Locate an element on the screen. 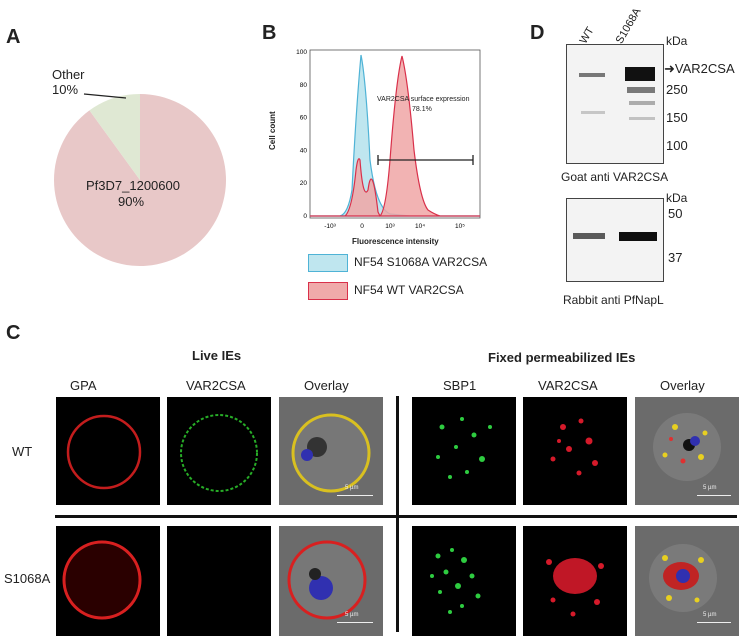 This screenshot has width=744, height=642. col-label-overlay-live: Overlay is located at coordinates (326, 385).